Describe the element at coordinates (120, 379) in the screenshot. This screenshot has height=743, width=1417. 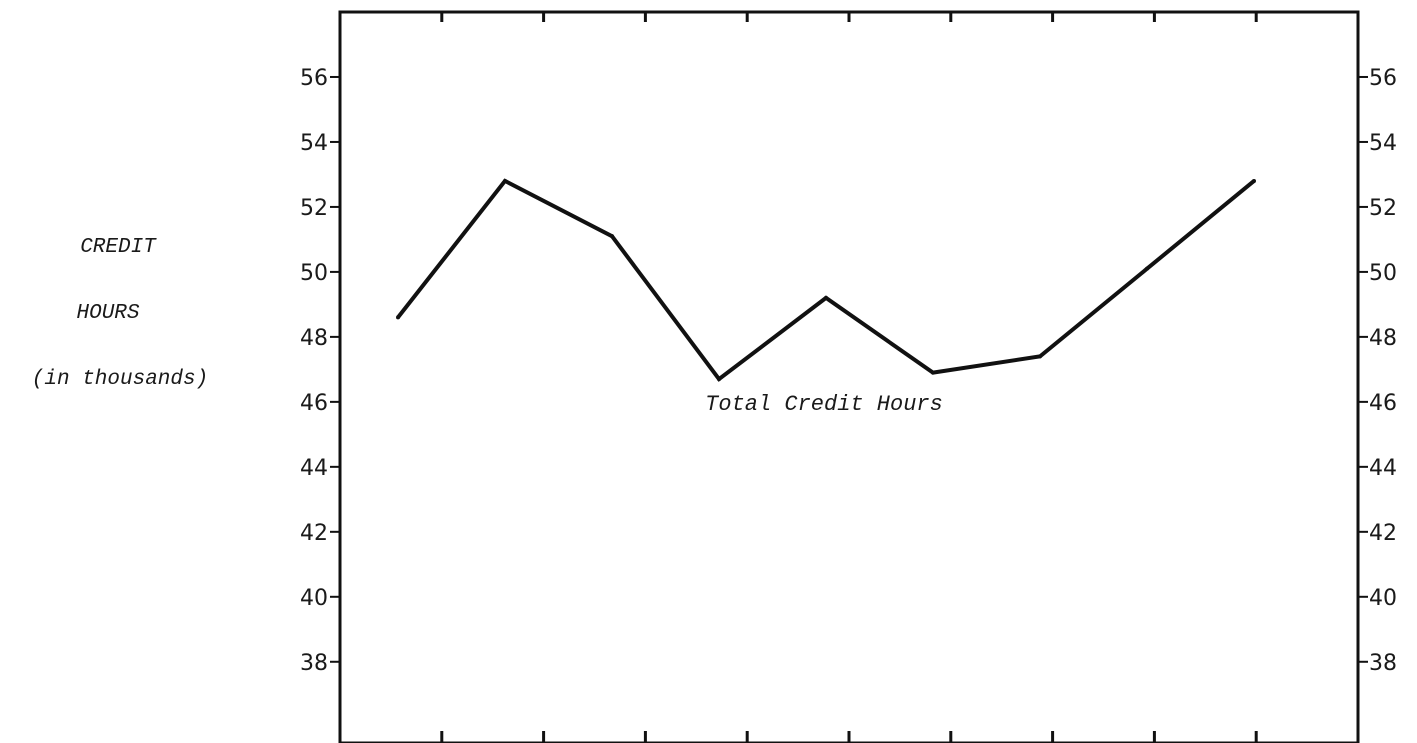
I see `y-axis-title-line-3: (in thousands)` at that location.